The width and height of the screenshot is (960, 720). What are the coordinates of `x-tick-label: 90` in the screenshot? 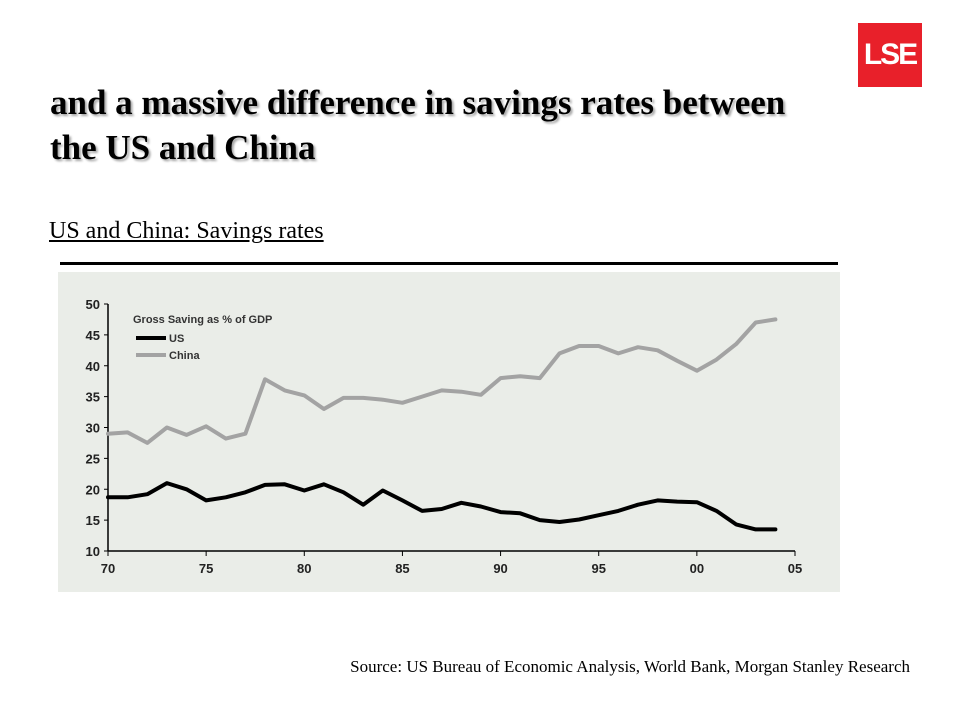 It's located at (500, 568).